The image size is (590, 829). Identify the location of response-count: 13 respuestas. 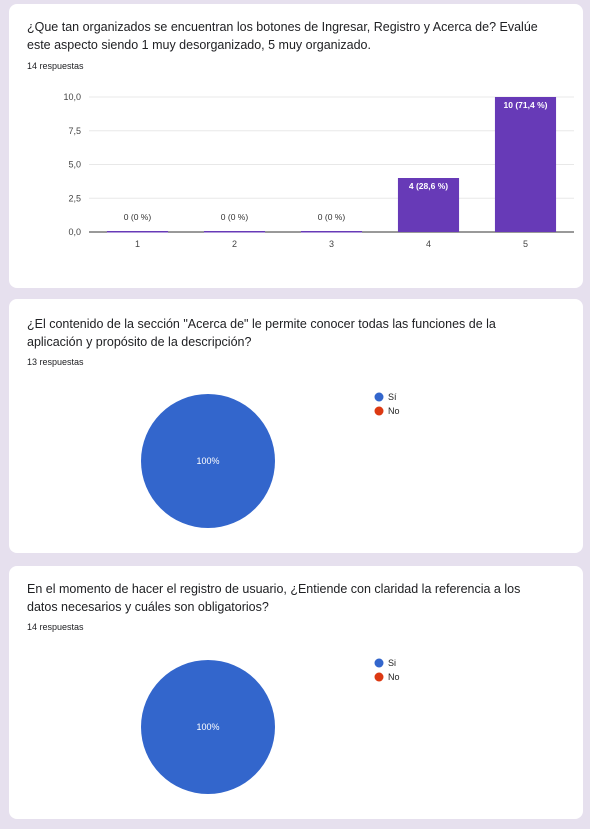
(55, 362).